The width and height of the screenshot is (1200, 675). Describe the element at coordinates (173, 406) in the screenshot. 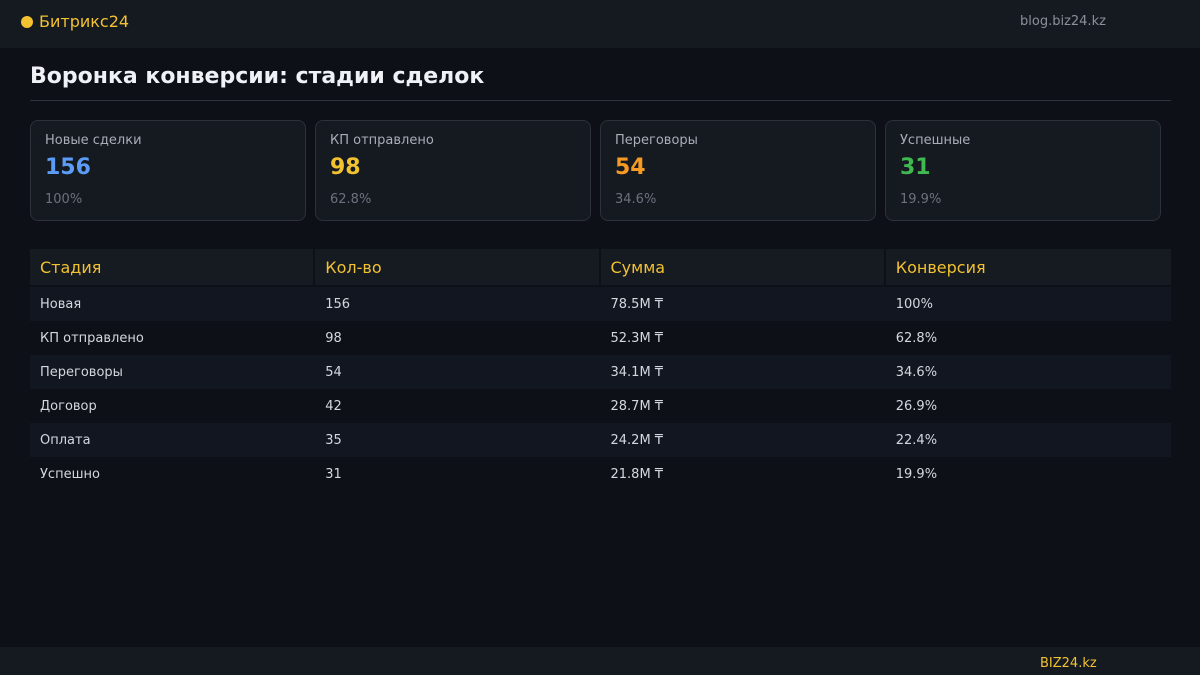

I see `cell-stage: Договор` at that location.